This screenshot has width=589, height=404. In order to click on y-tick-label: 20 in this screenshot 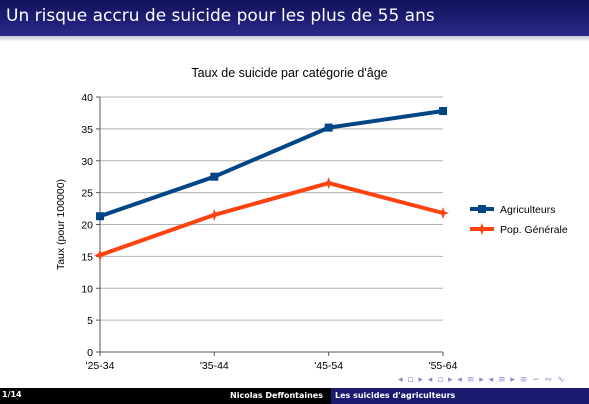, I will do `click(87, 226)`.